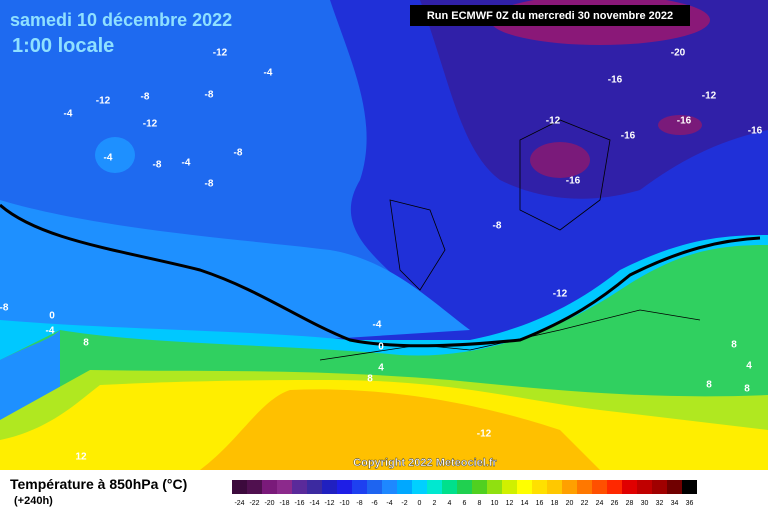  Describe the element at coordinates (495, 503) in the screenshot. I see `scale-label: 10` at that location.